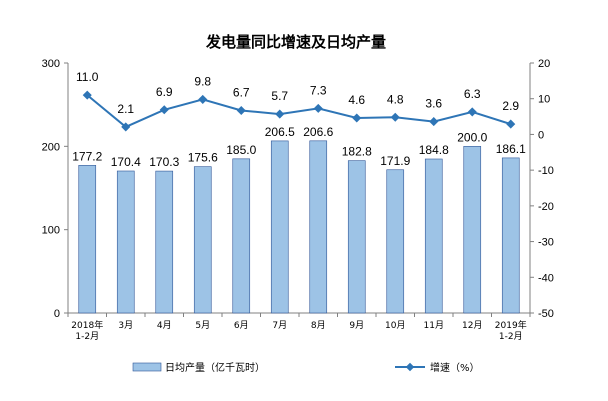 This screenshot has width=608, height=401. Describe the element at coordinates (241, 150) in the screenshot. I see `bar-value-label: 185.0` at that location.